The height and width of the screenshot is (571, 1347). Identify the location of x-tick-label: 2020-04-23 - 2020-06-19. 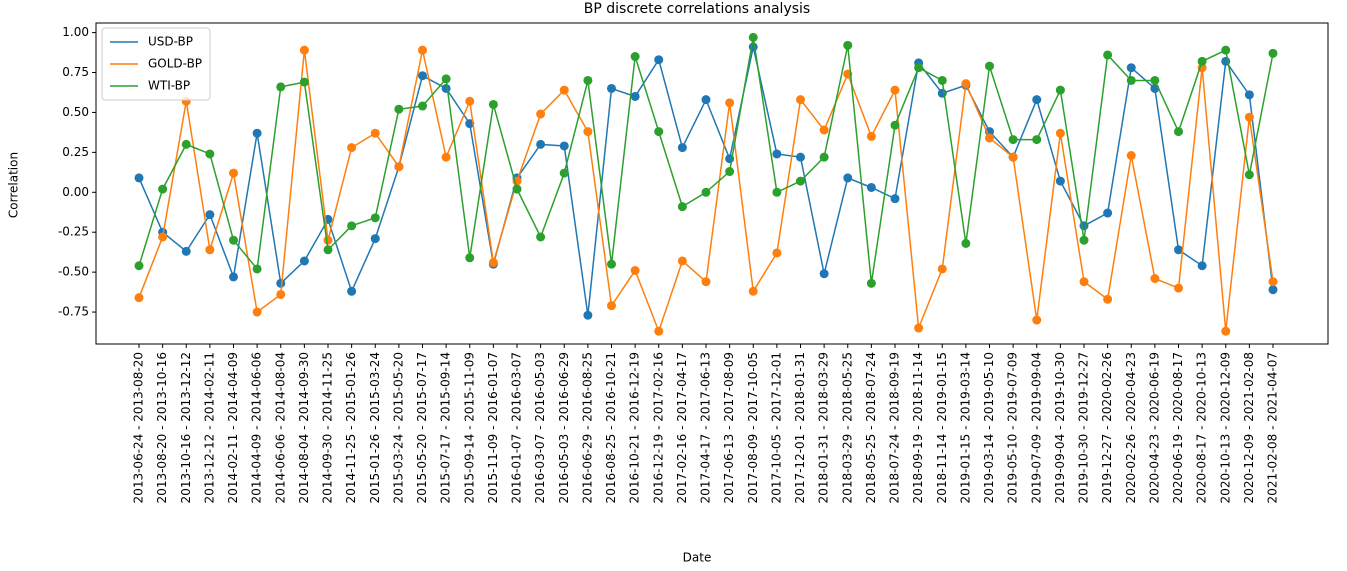
(1154, 427).